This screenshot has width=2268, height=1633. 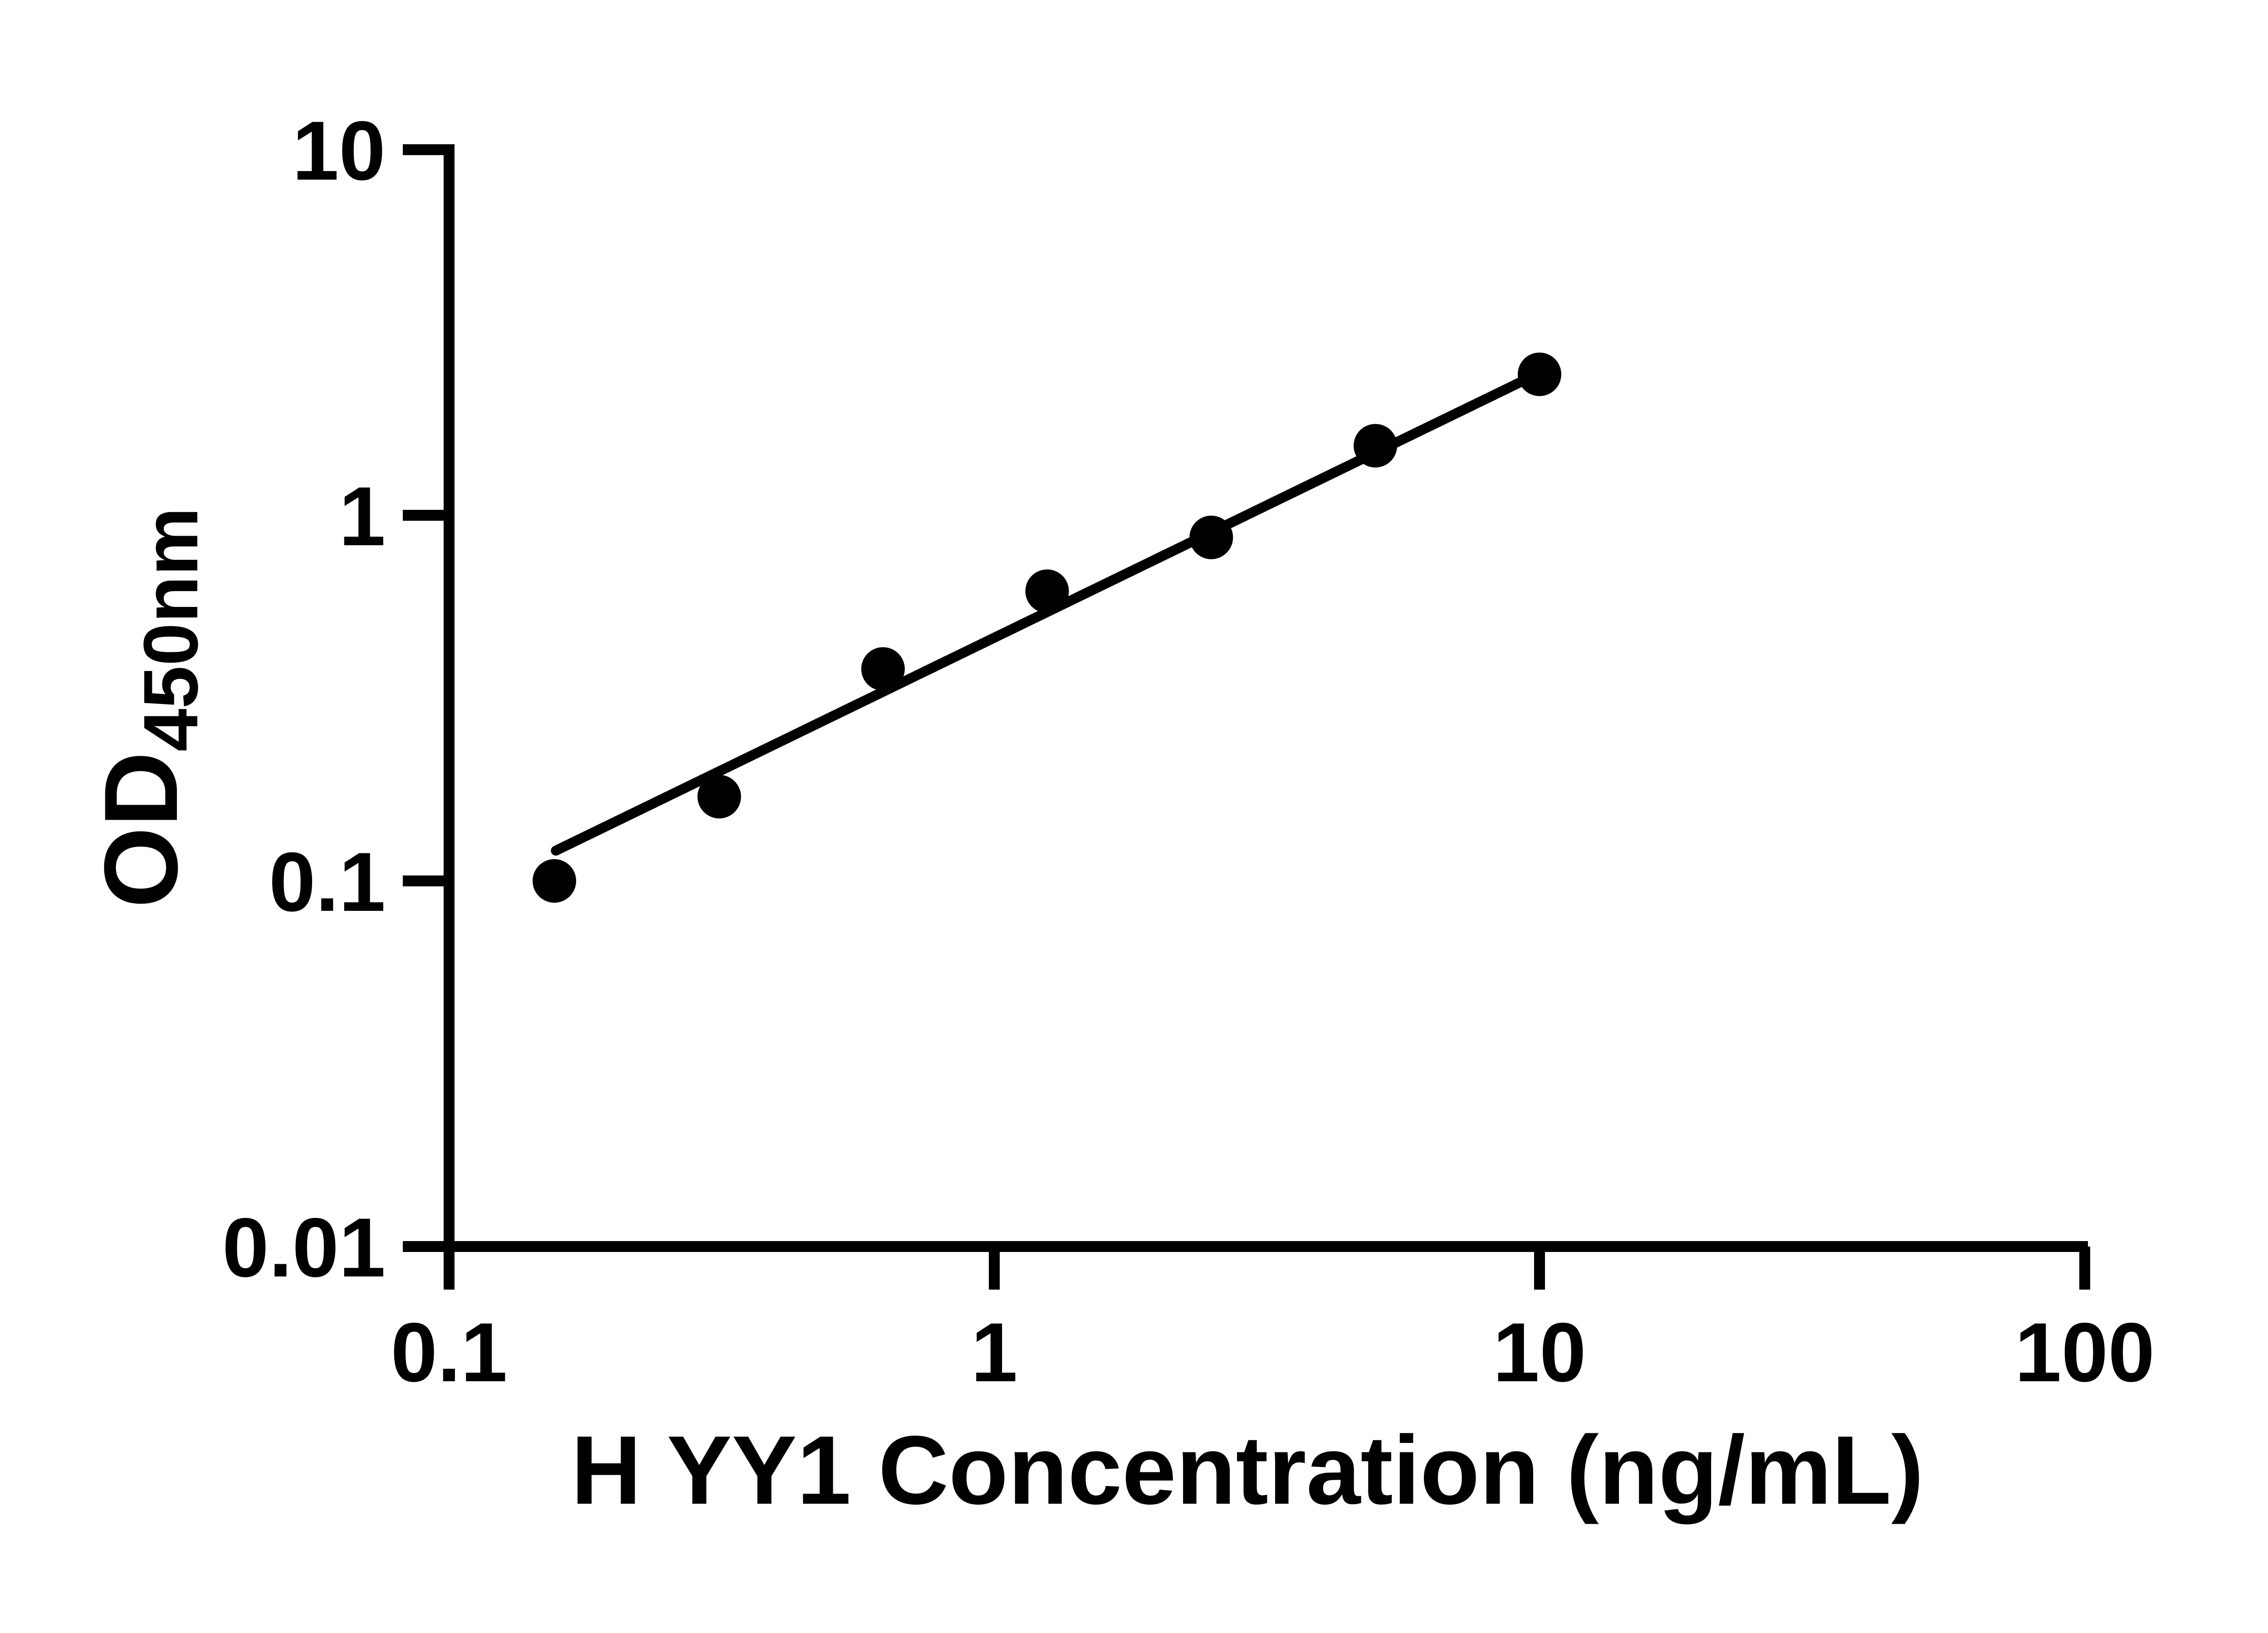 What do you see at coordinates (327, 882) in the screenshot?
I see `y-tick-label: 0.1` at bounding box center [327, 882].